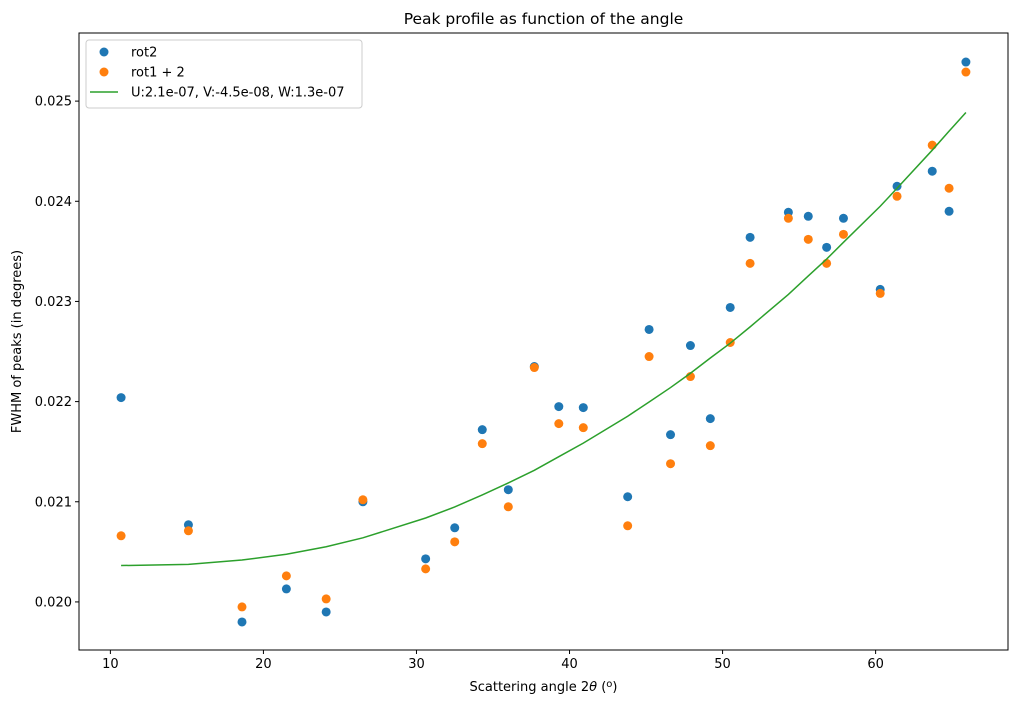  I want to click on legend-marker-rot2, so click(104, 52).